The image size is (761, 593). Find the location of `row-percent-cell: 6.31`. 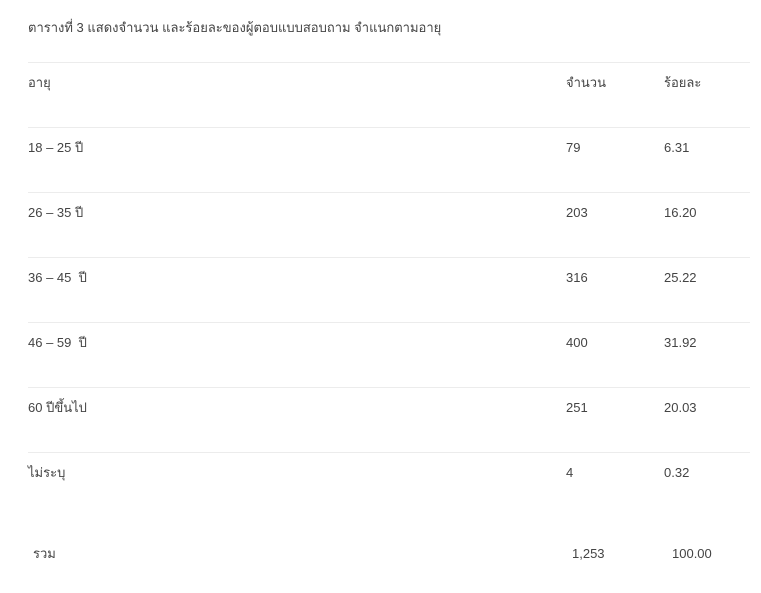

row-percent-cell: 6.31 is located at coordinates (677, 147).